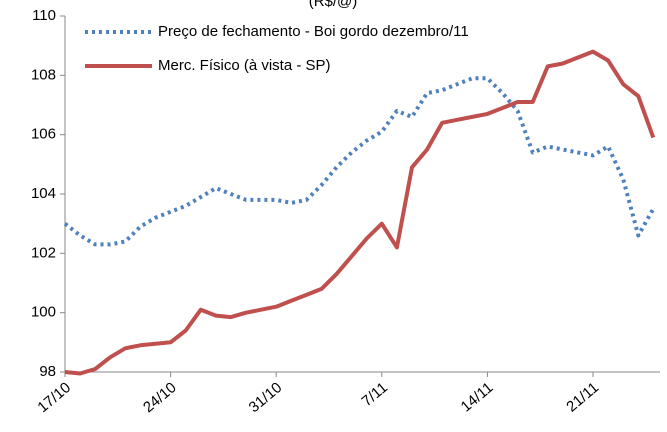  What do you see at coordinates (43, 134) in the screenshot?
I see `y-tick-label: 106` at bounding box center [43, 134].